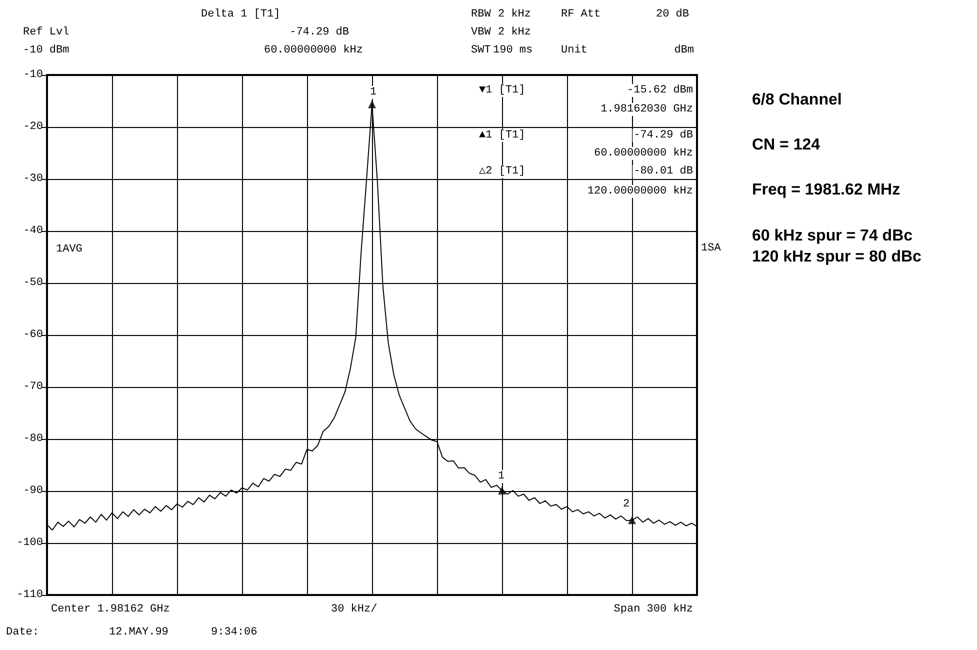  I want to click on text: Ref Lvl, so click(46, 32).